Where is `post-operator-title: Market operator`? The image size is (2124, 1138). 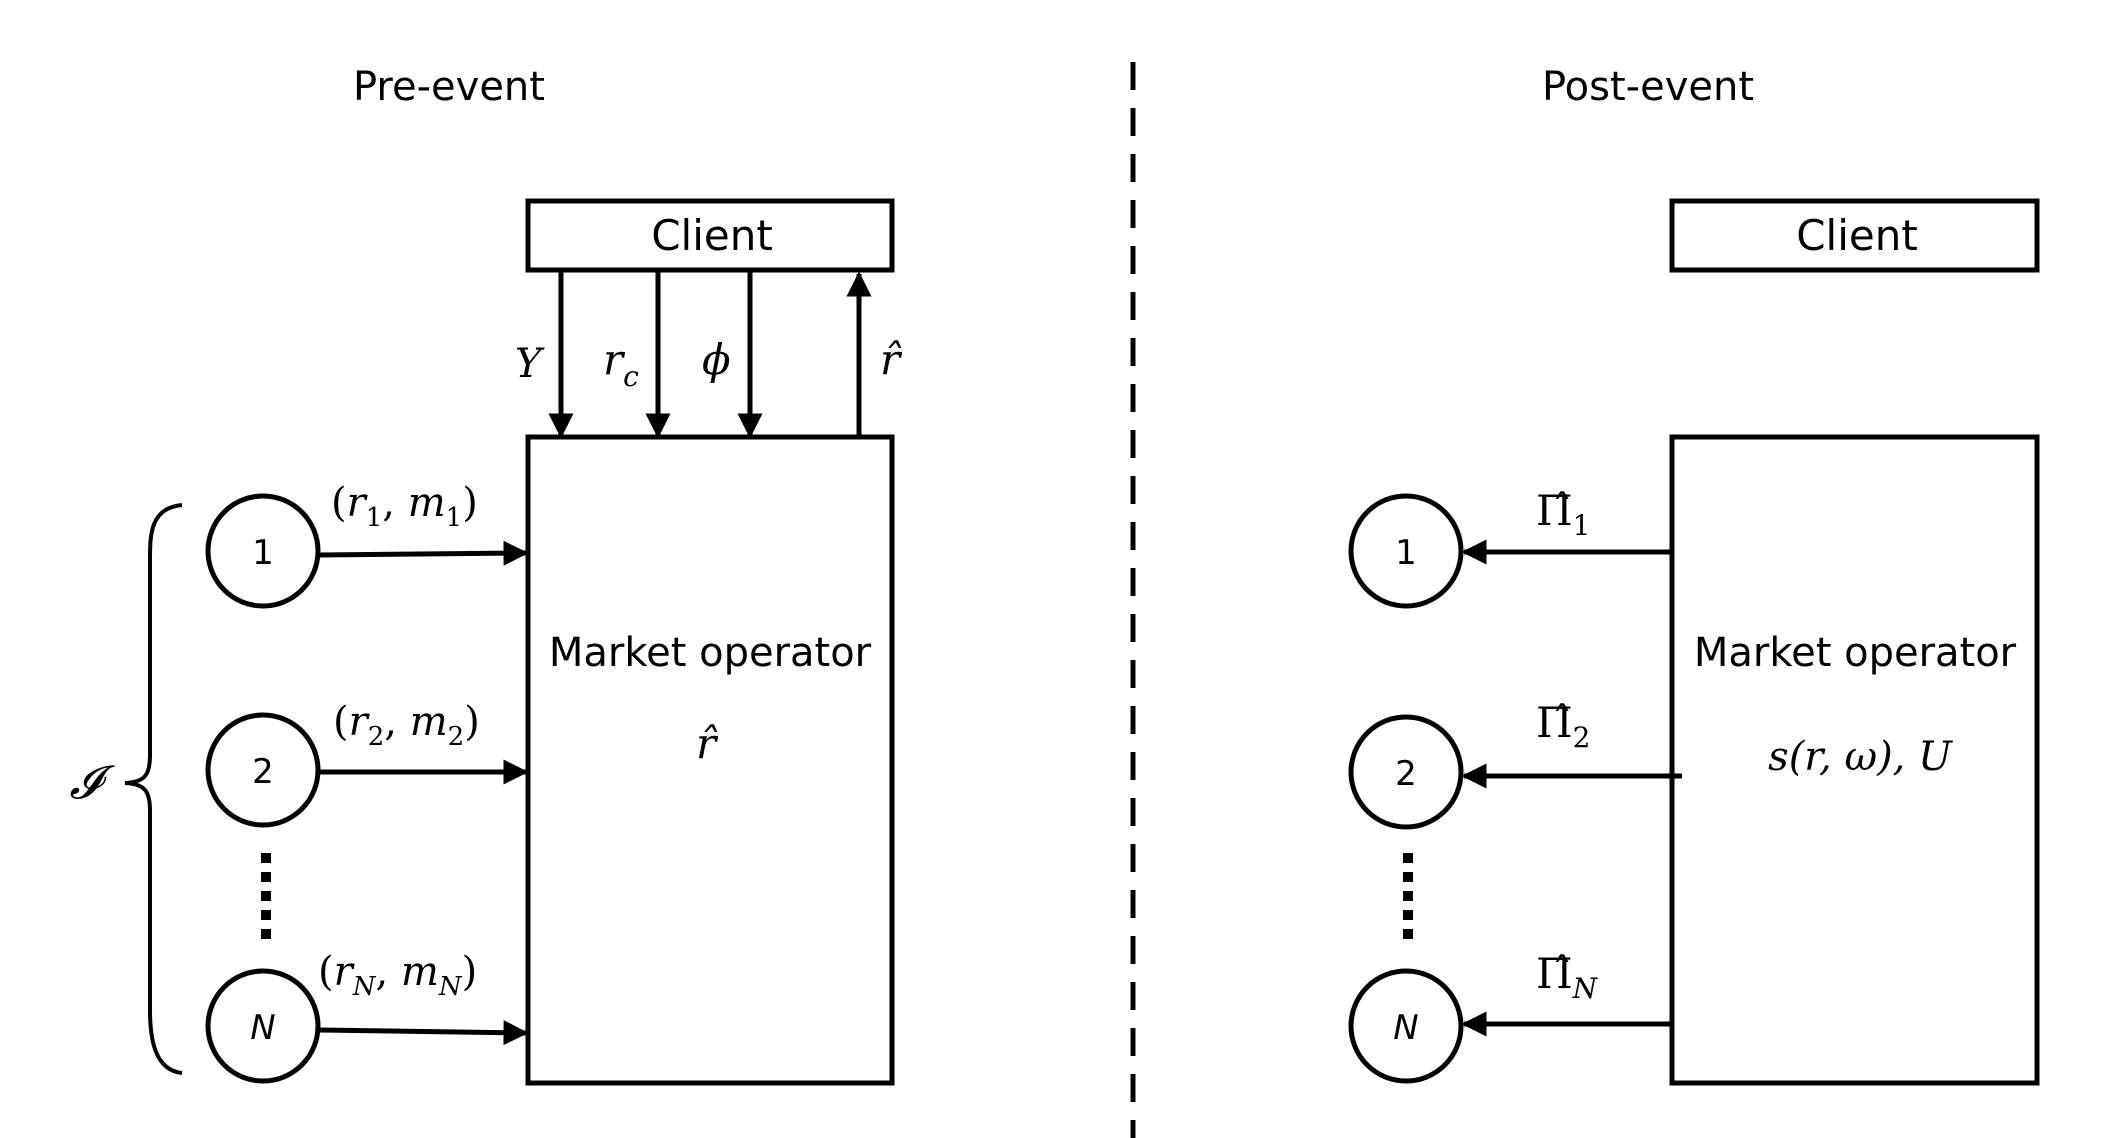
post-operator-title: Market operator is located at coordinates (1855, 653).